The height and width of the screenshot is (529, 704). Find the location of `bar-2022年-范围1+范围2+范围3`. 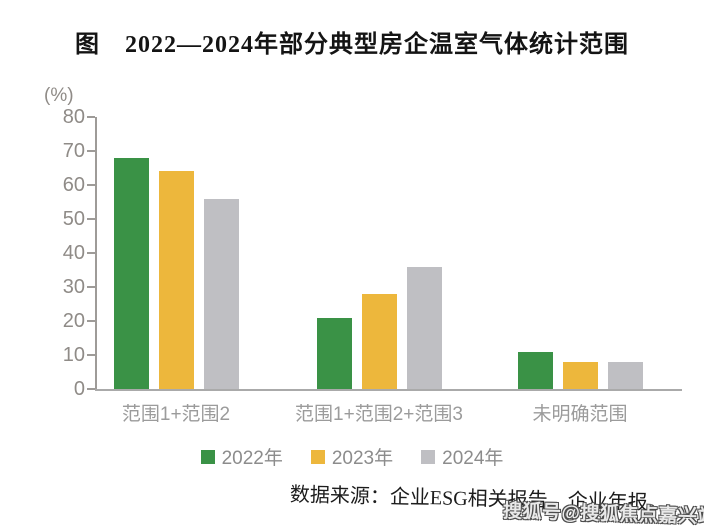

bar-2022年-范围1+范围2+范围3 is located at coordinates (334, 353).